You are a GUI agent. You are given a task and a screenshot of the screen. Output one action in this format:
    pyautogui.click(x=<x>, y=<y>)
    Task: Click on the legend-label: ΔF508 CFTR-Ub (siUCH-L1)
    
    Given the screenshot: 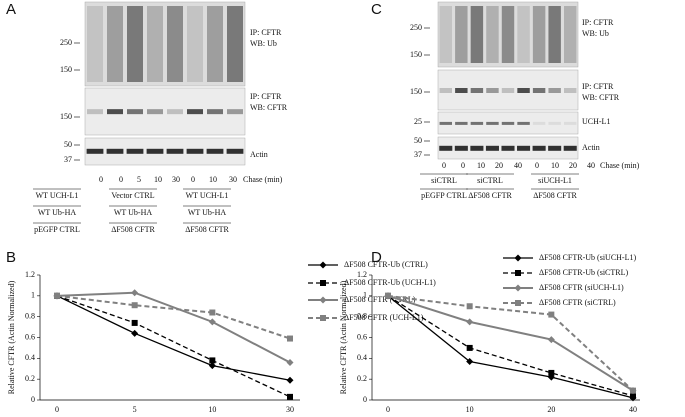 What is the action you would take?
    pyautogui.click(x=587, y=257)
    